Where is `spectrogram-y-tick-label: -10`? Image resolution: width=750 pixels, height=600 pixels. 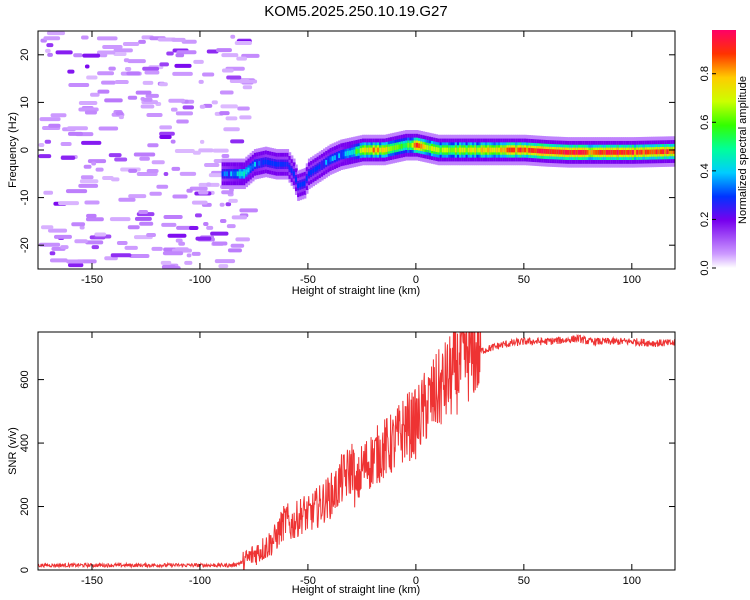
spectrogram-y-tick-label: -10 is located at coordinates (25, 198).